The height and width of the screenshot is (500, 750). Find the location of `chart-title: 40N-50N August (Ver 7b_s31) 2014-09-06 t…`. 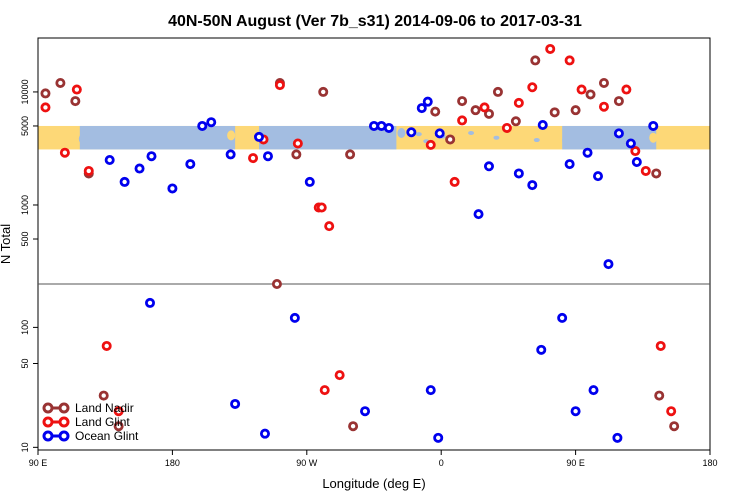

chart-title: 40N-50N August (Ver 7b_s31) 2014-09-06 t… is located at coordinates (375, 21).